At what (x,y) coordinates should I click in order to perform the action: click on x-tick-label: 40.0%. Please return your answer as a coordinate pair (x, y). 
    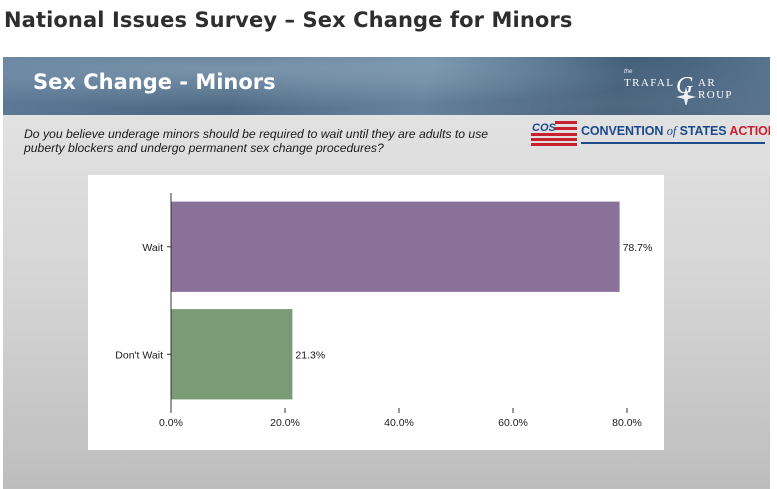
    Looking at the image, I should click on (399, 423).